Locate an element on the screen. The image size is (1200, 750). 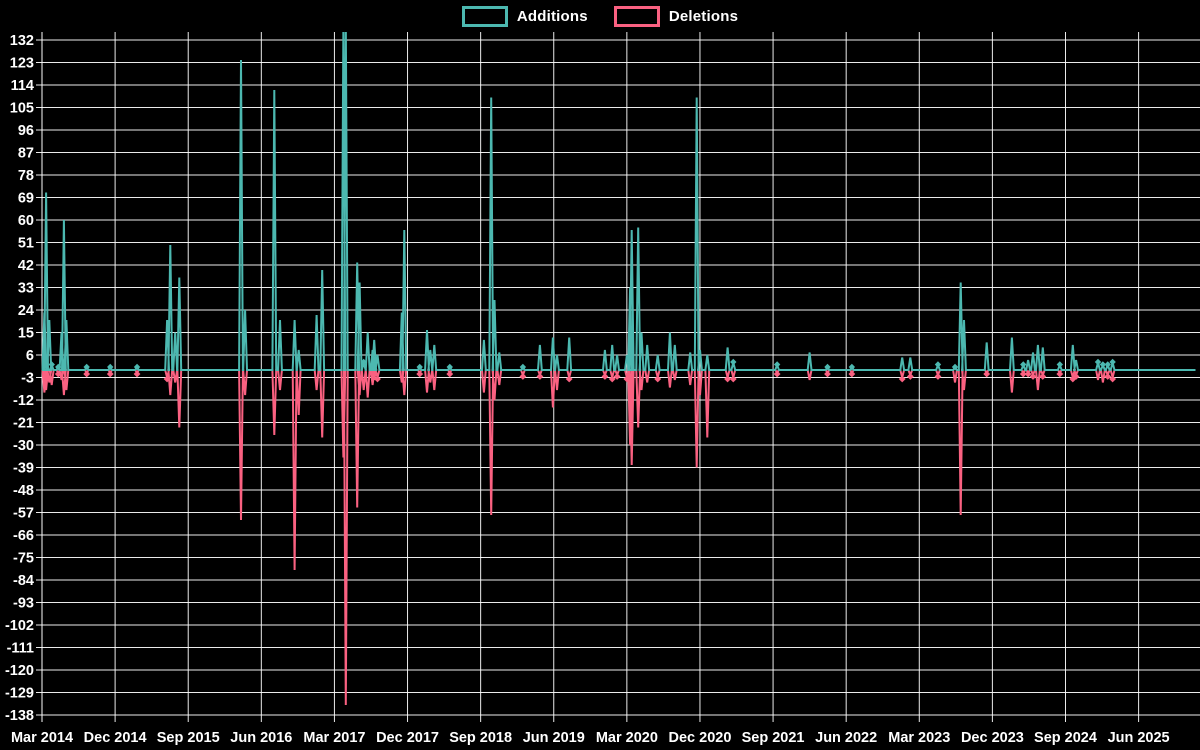
svg-text: -3 is located at coordinates (27, 379).